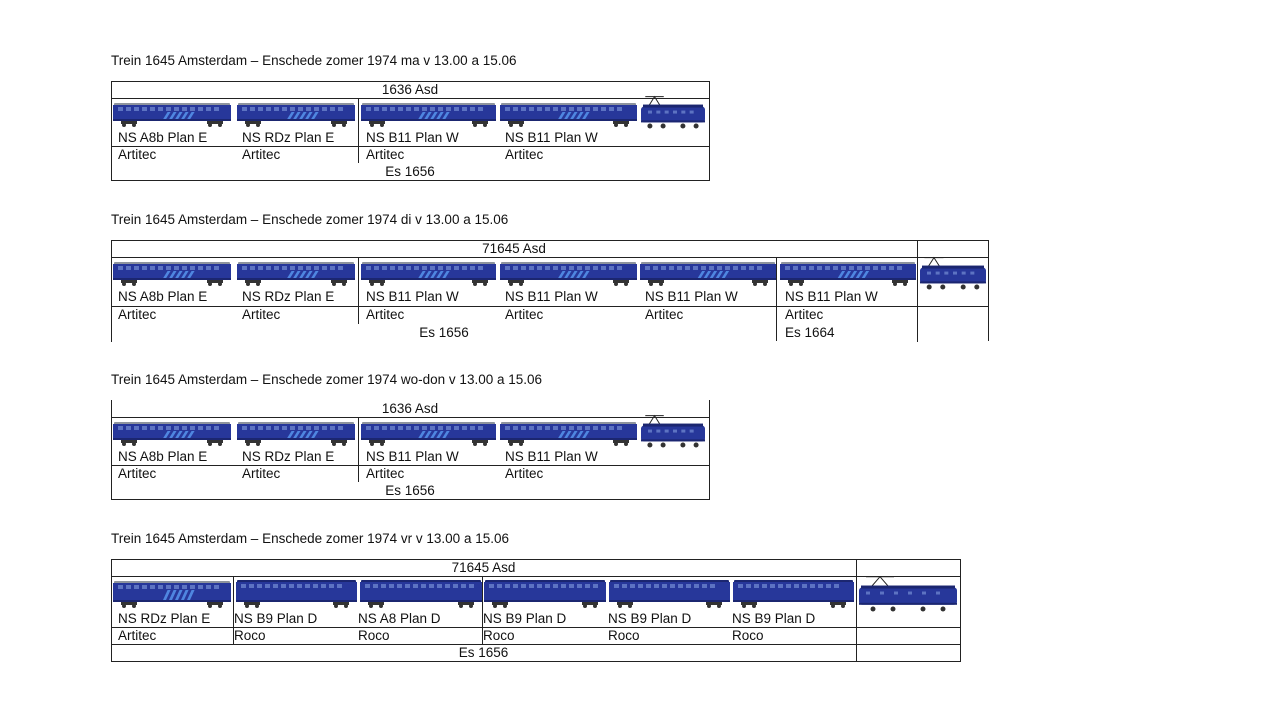 This screenshot has width=1280, height=720. What do you see at coordinates (399, 618) in the screenshot?
I see `car-type-label: NS A8 Plan D` at bounding box center [399, 618].